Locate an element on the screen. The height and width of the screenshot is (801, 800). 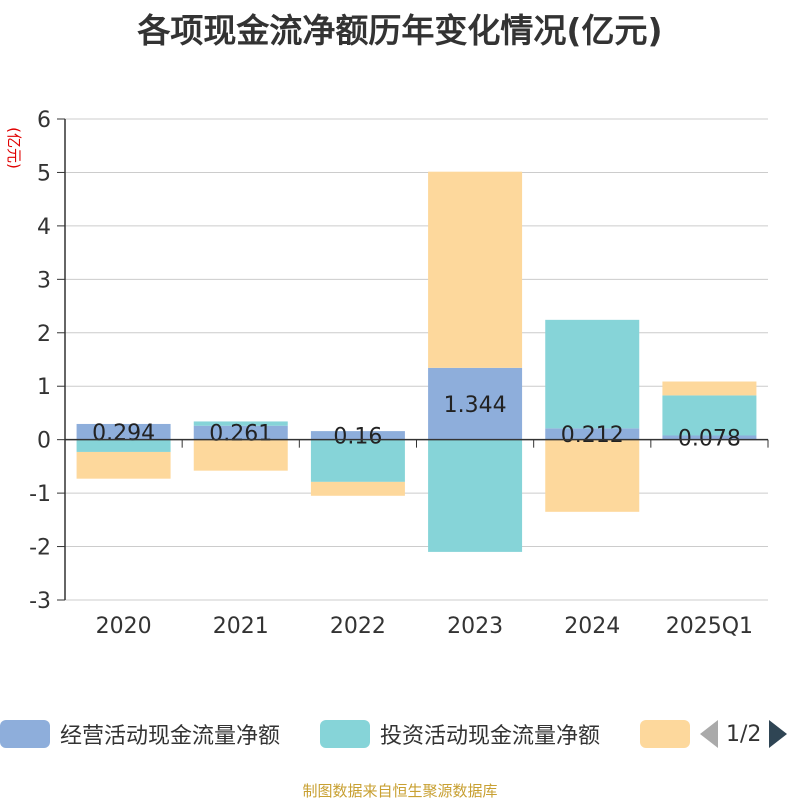
data-label: 0.294 is located at coordinates (123, 433).